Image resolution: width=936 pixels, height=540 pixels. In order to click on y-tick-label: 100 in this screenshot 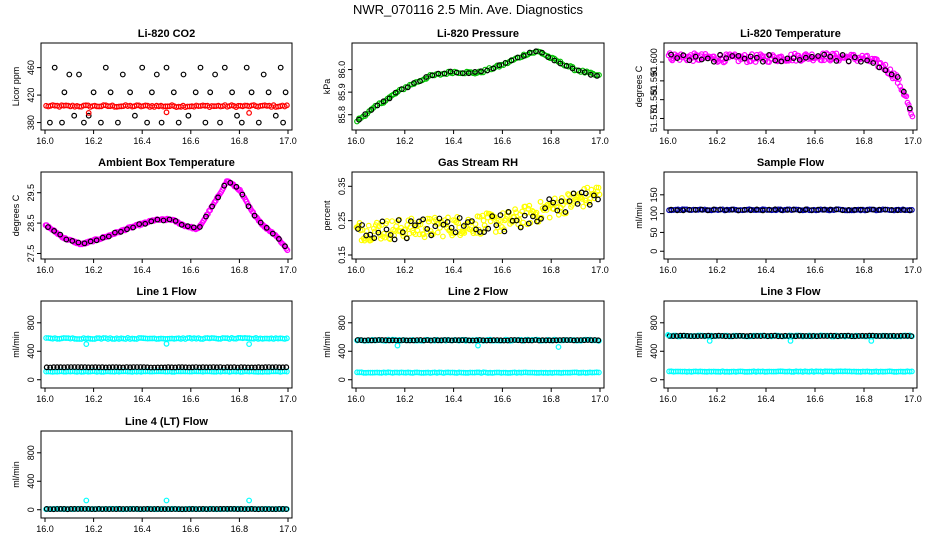, I will do `click(654, 213)`.